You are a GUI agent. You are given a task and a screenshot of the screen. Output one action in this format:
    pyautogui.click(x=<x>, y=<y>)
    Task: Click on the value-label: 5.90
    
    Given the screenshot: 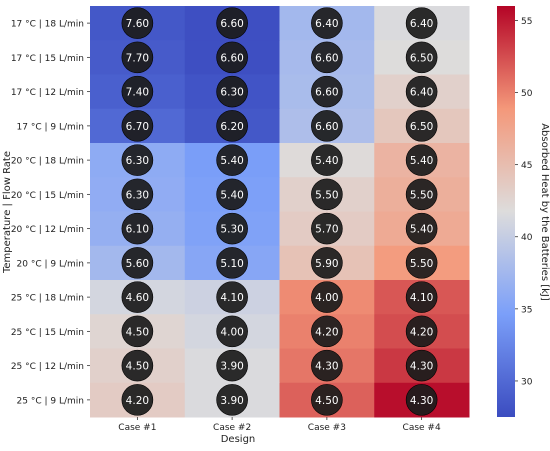 What is the action you would take?
    pyautogui.click(x=326, y=264)
    